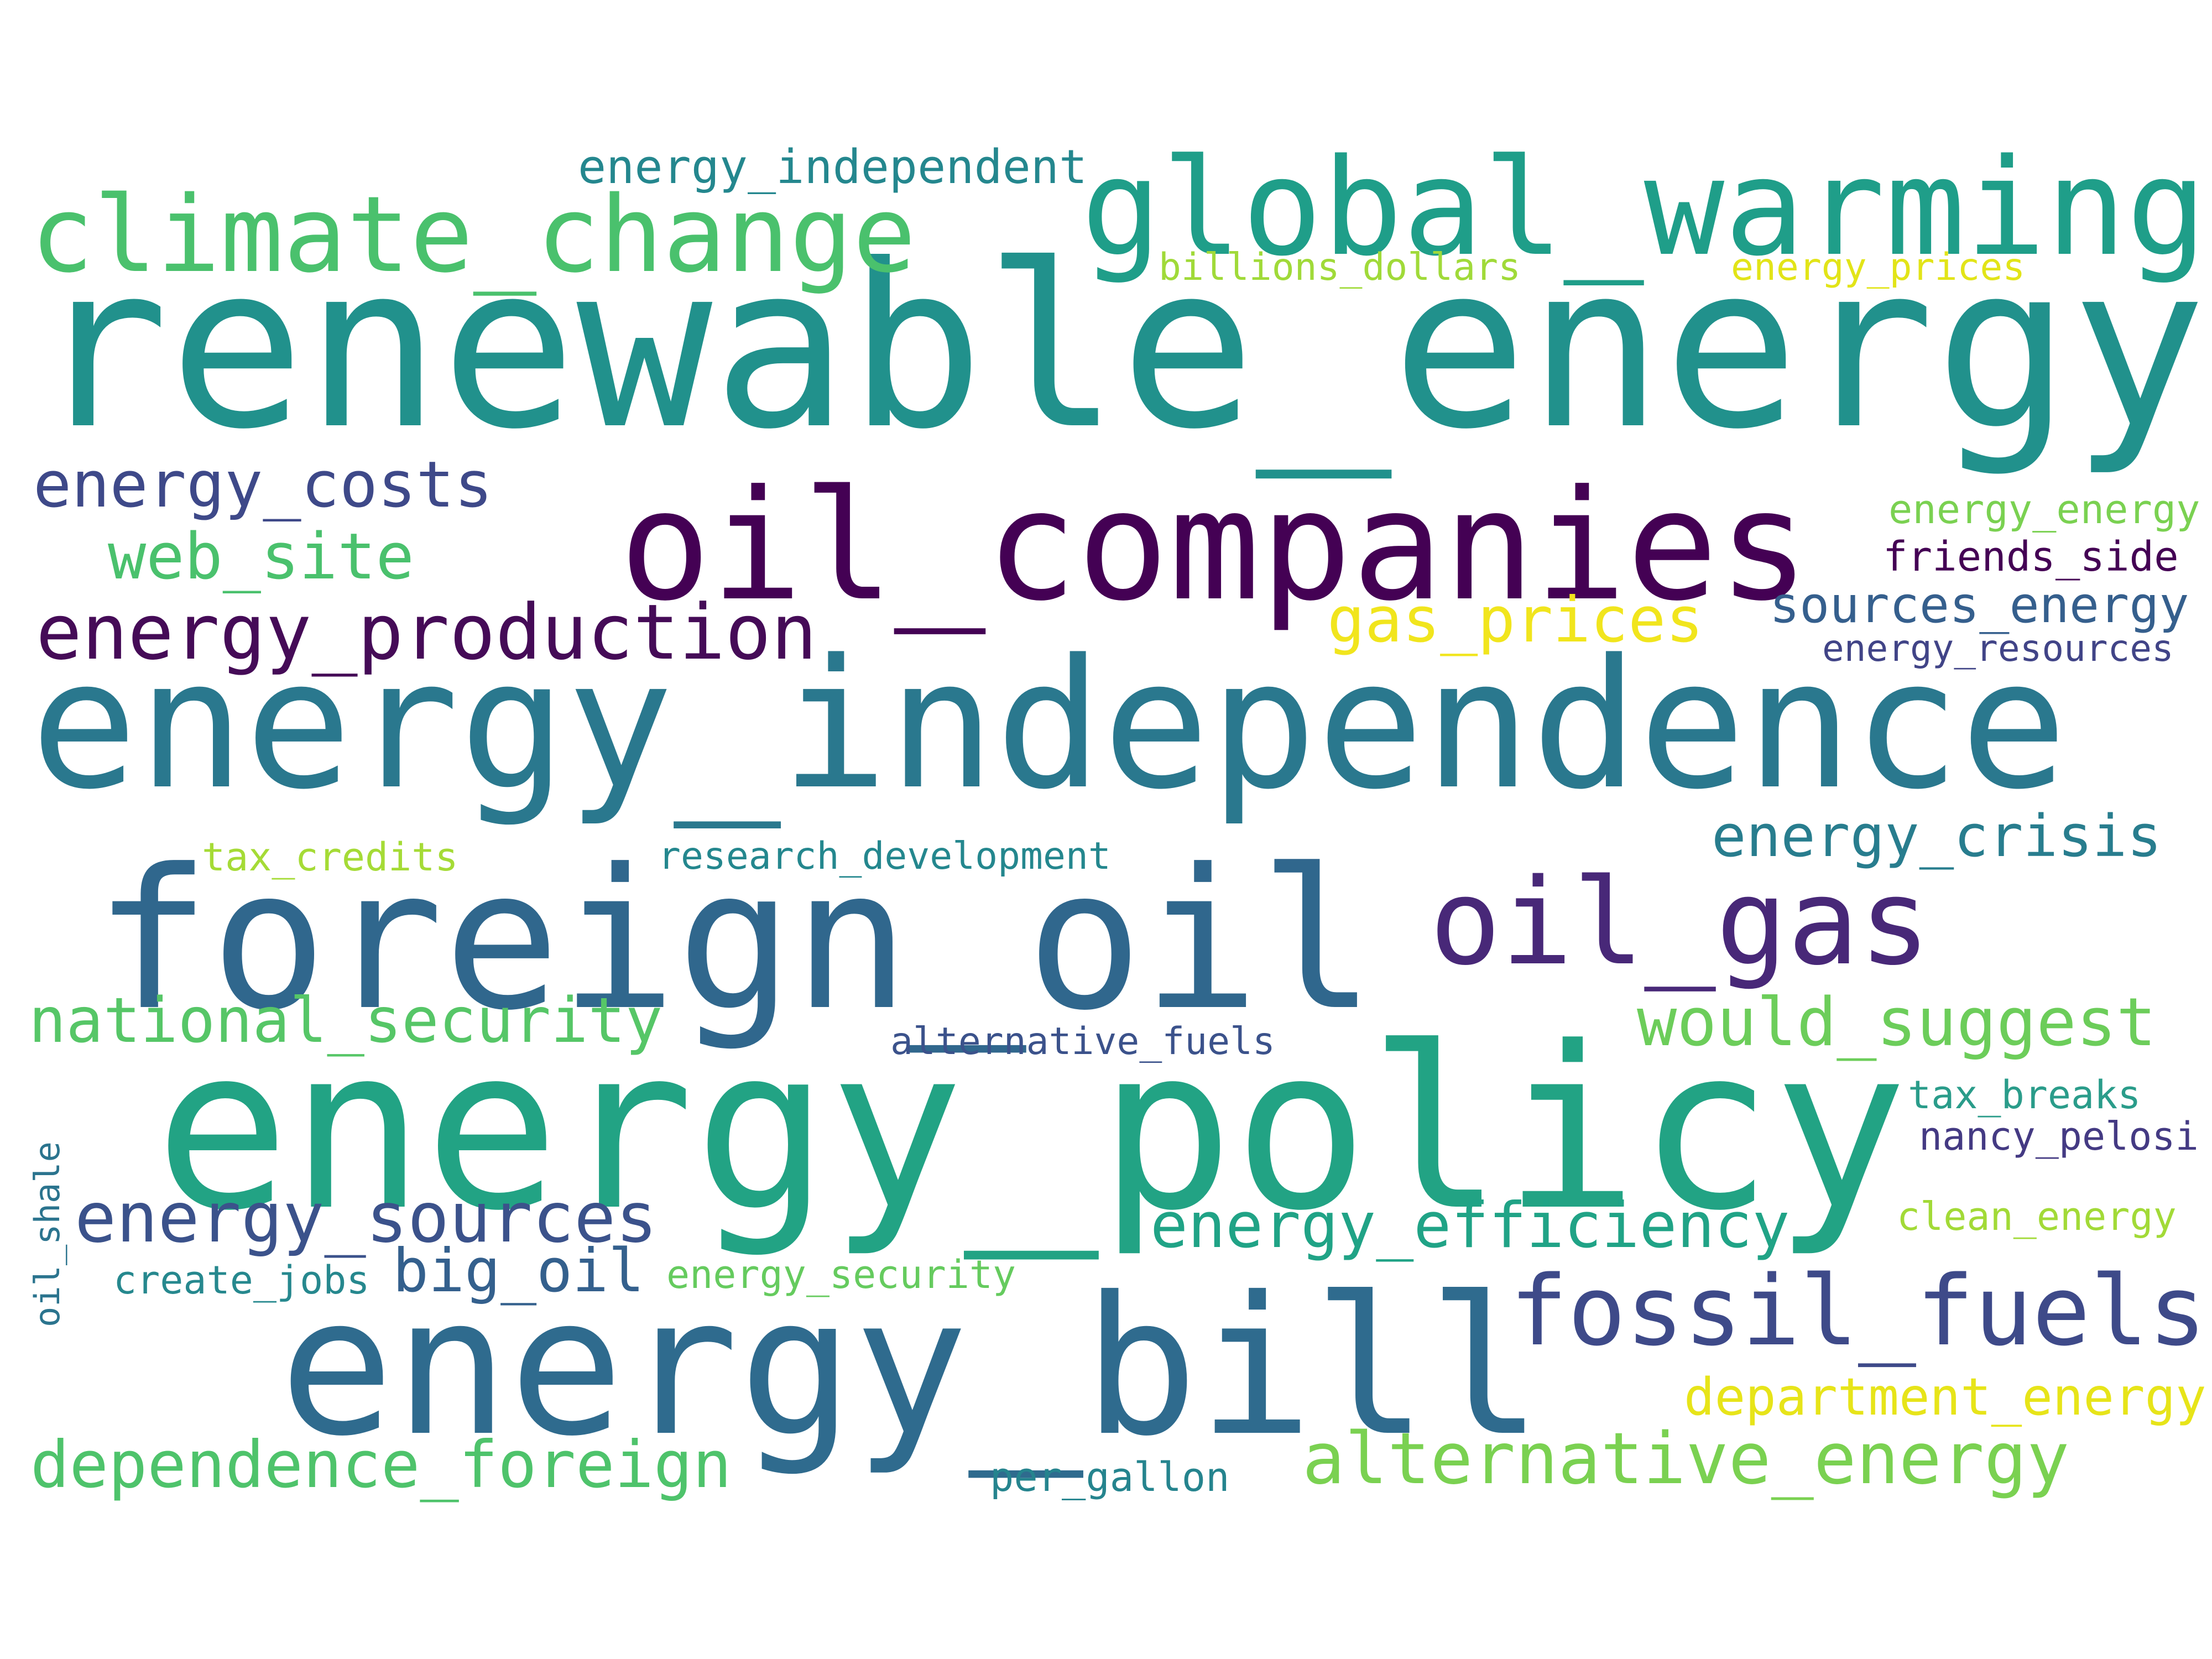  What do you see at coordinates (1686, 1459) in the screenshot?
I see `word-alternative-energy: alternative_energy` at bounding box center [1686, 1459].